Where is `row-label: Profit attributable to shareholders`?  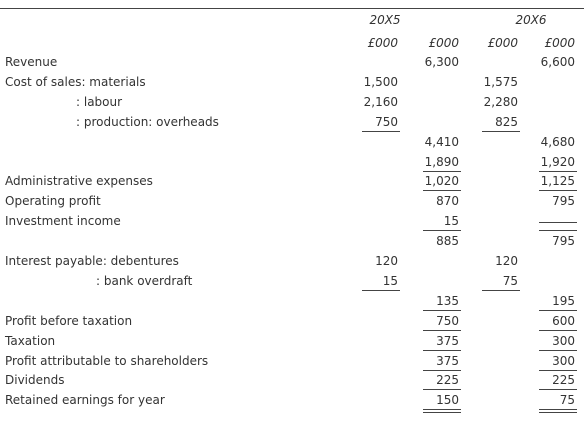
row-label: Profit attributable to shareholders is located at coordinates (107, 360).